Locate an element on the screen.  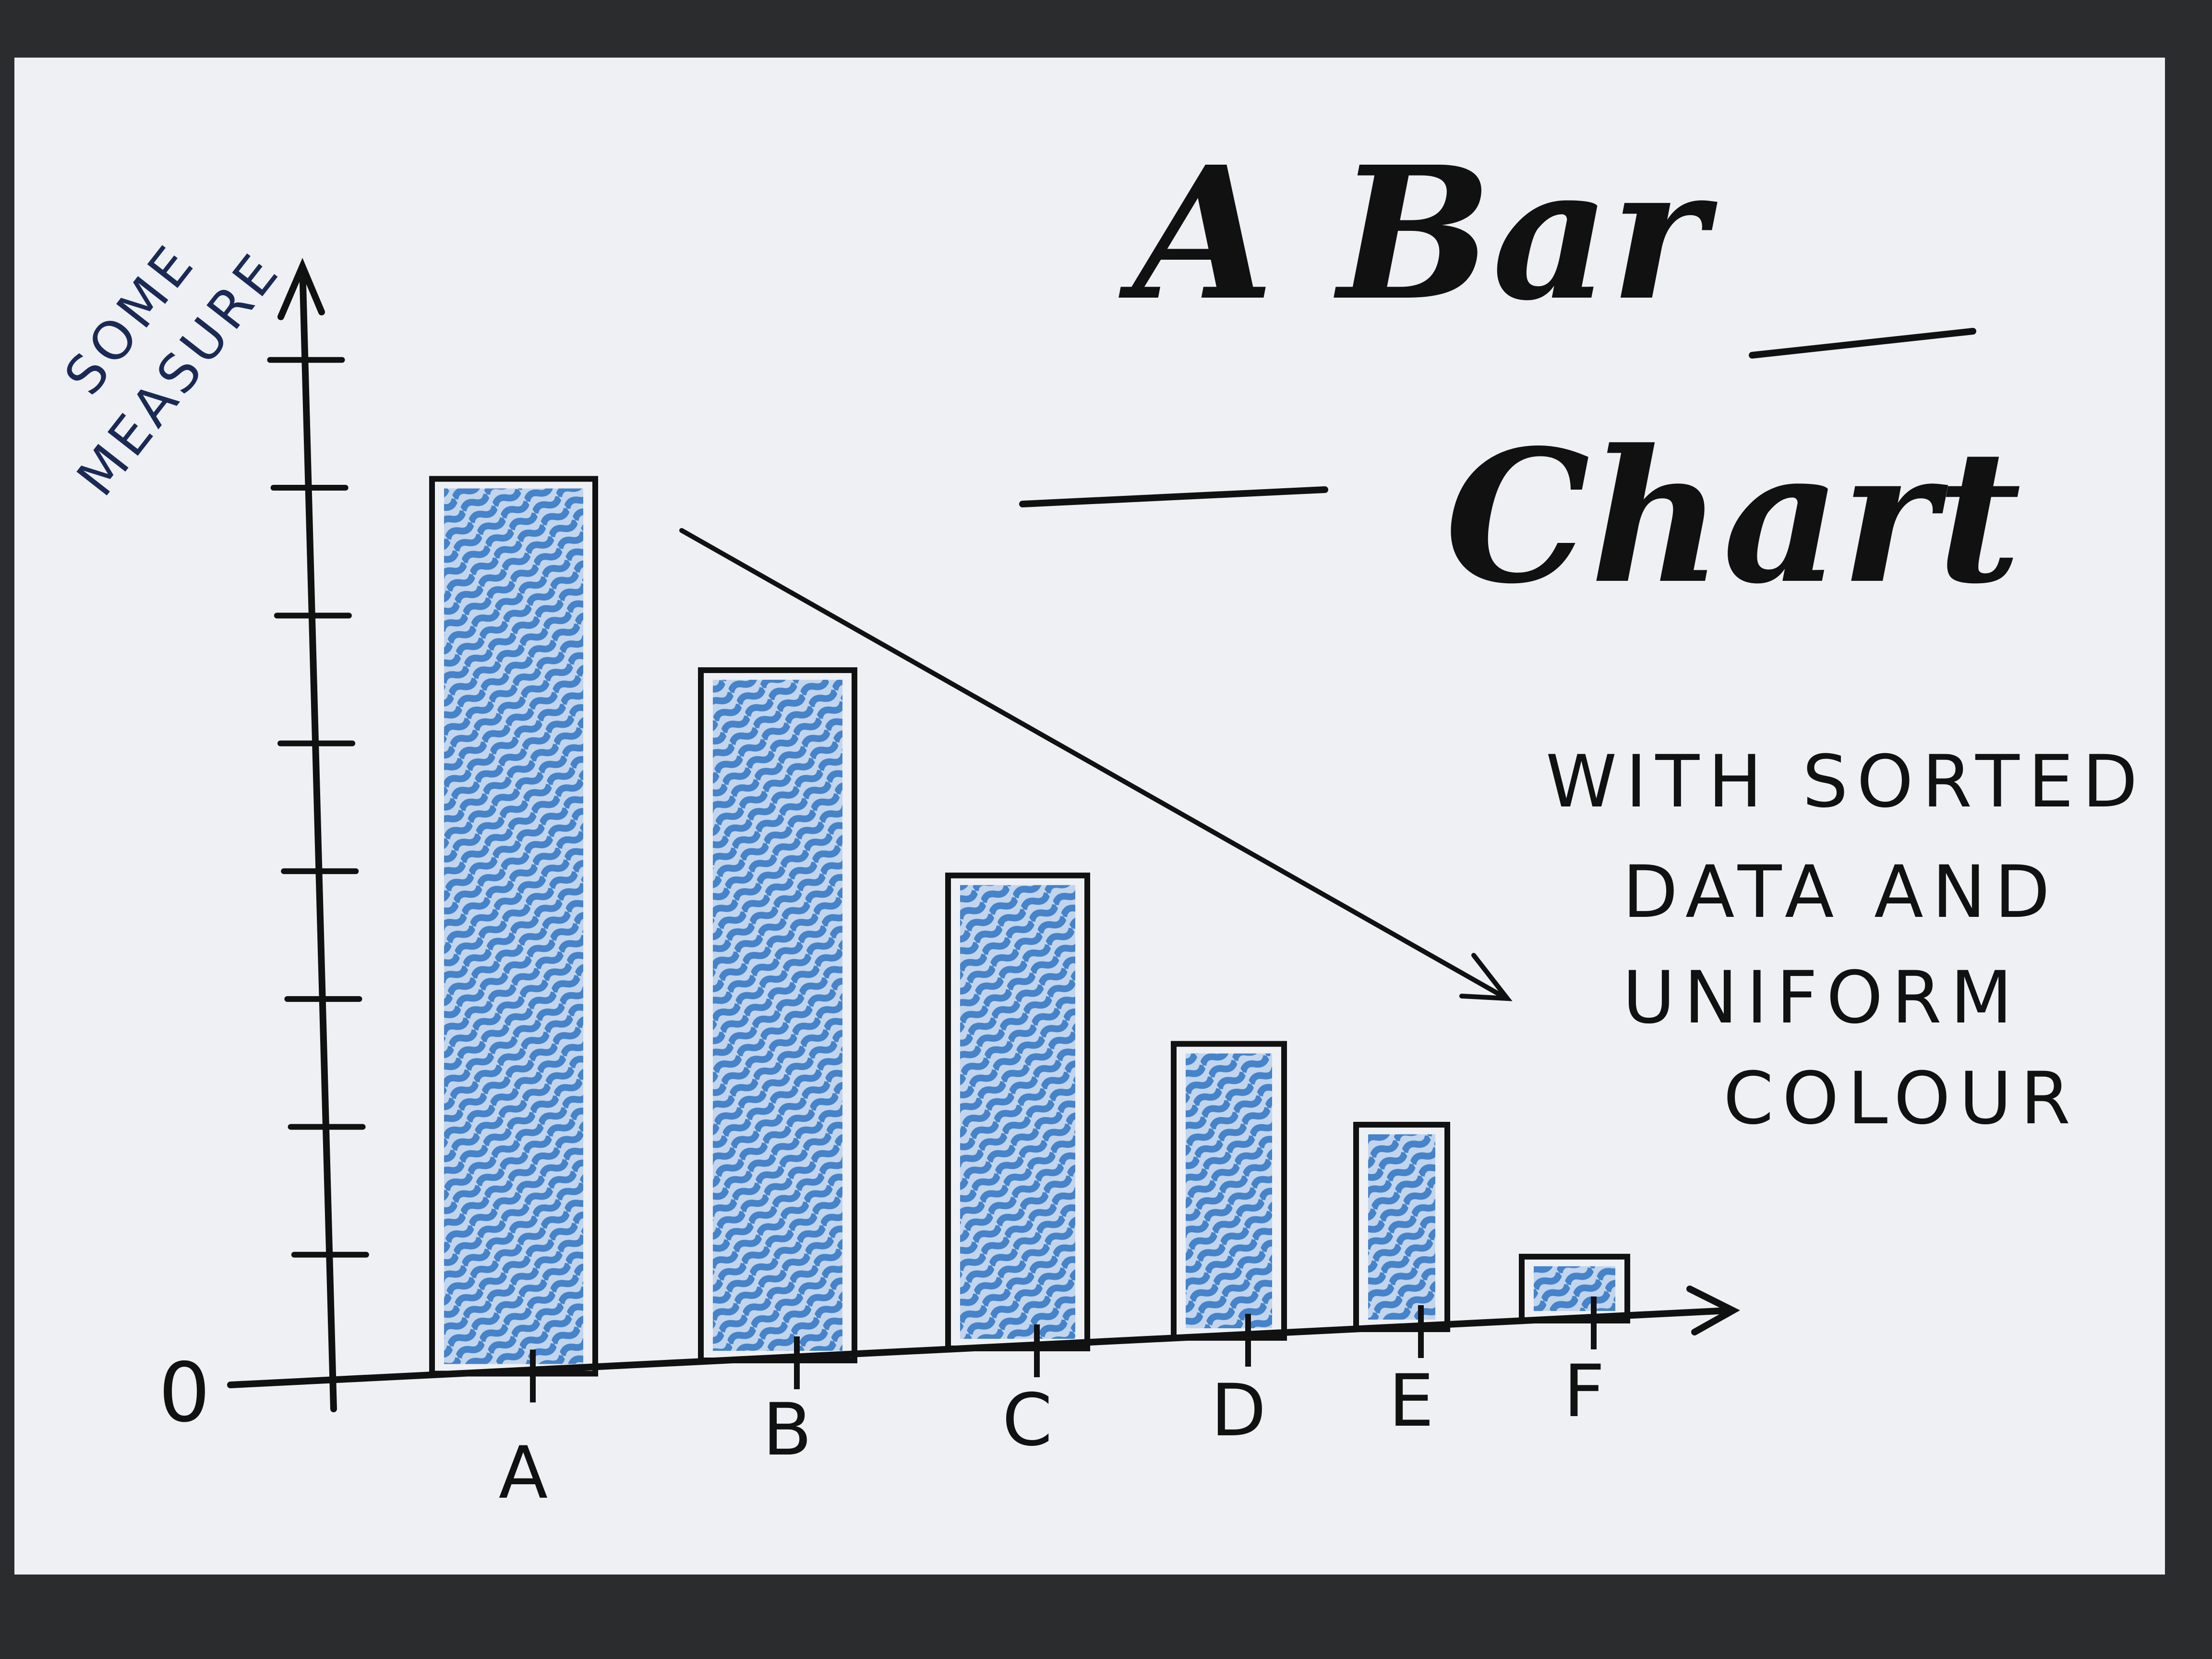
bar-D is located at coordinates (1229, 1204).